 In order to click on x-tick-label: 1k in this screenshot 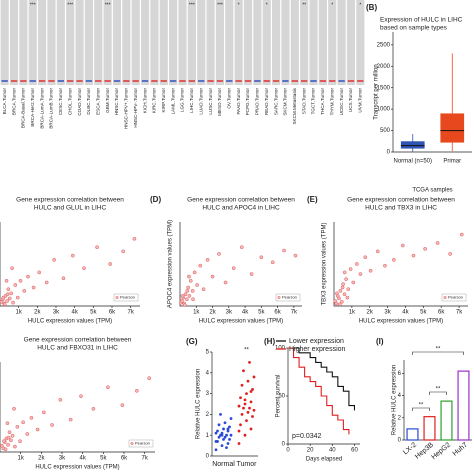, I will do `click(352, 313)`.